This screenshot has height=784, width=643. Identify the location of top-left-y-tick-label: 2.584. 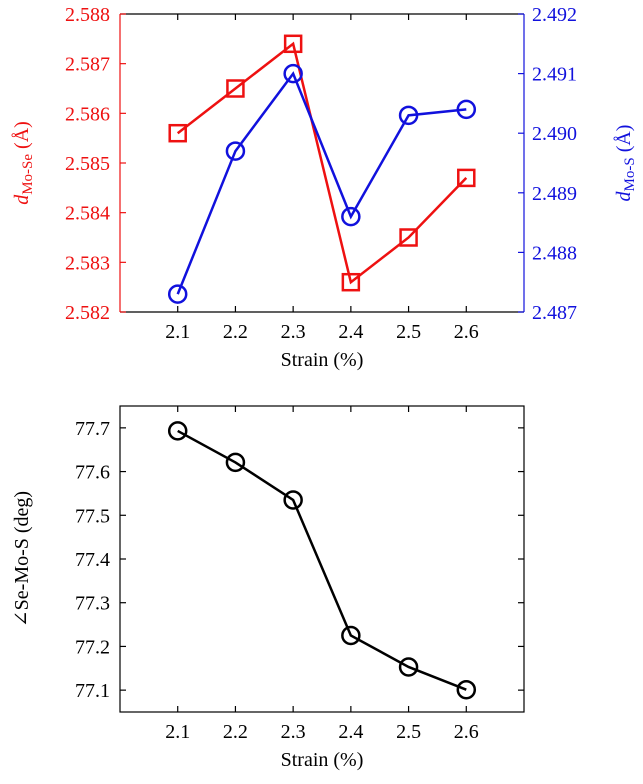
(87, 214).